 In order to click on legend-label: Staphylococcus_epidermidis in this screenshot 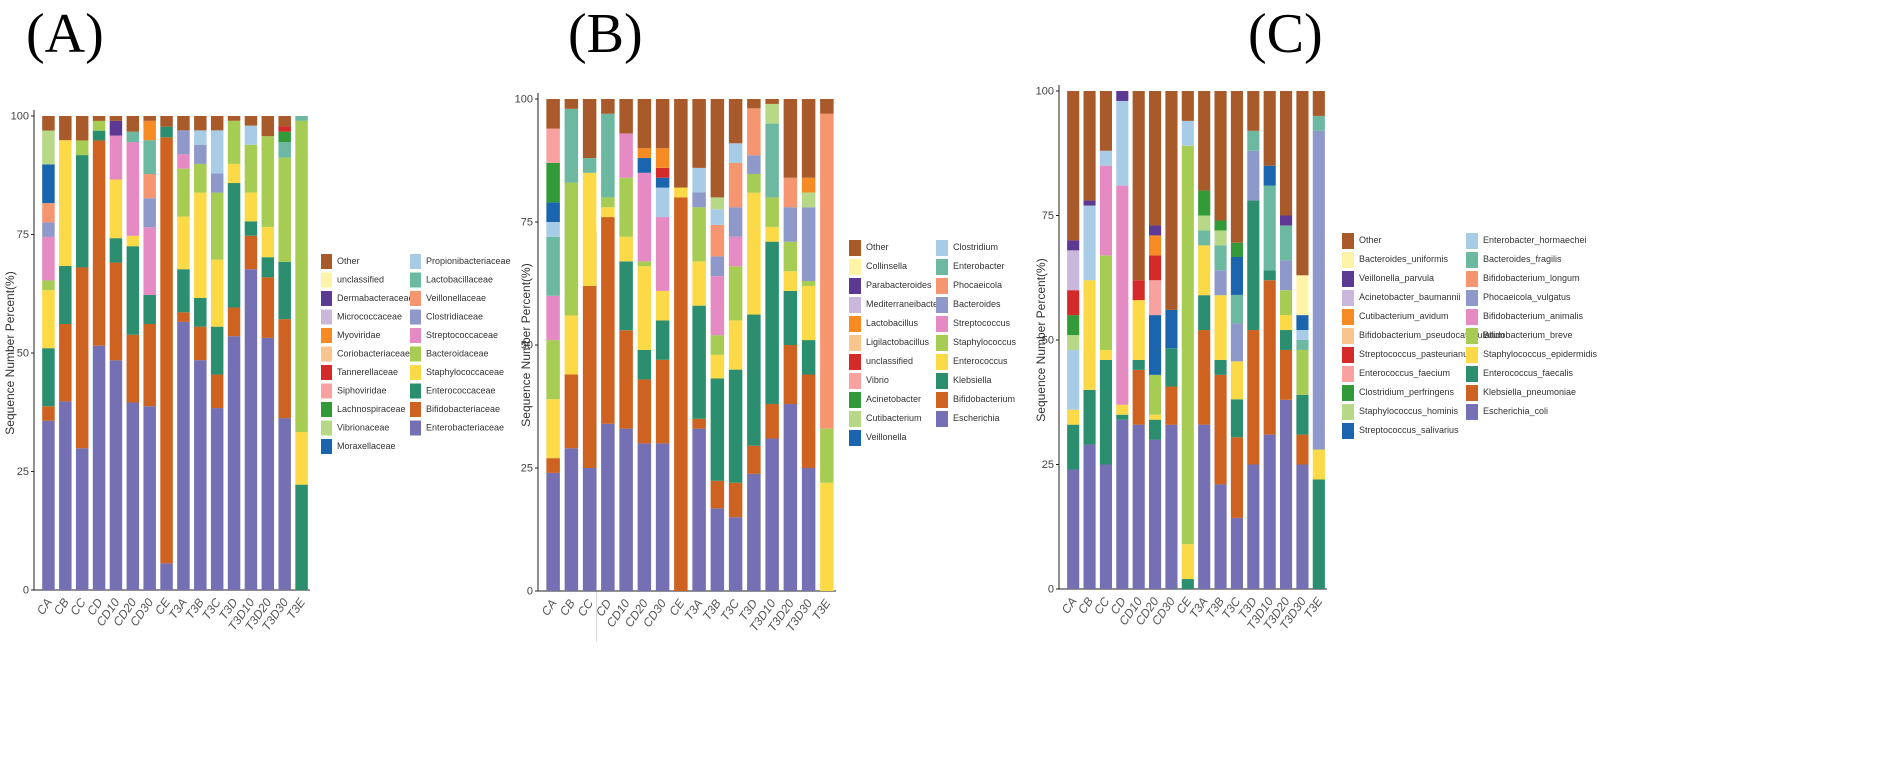, I will do `click(1540, 354)`.